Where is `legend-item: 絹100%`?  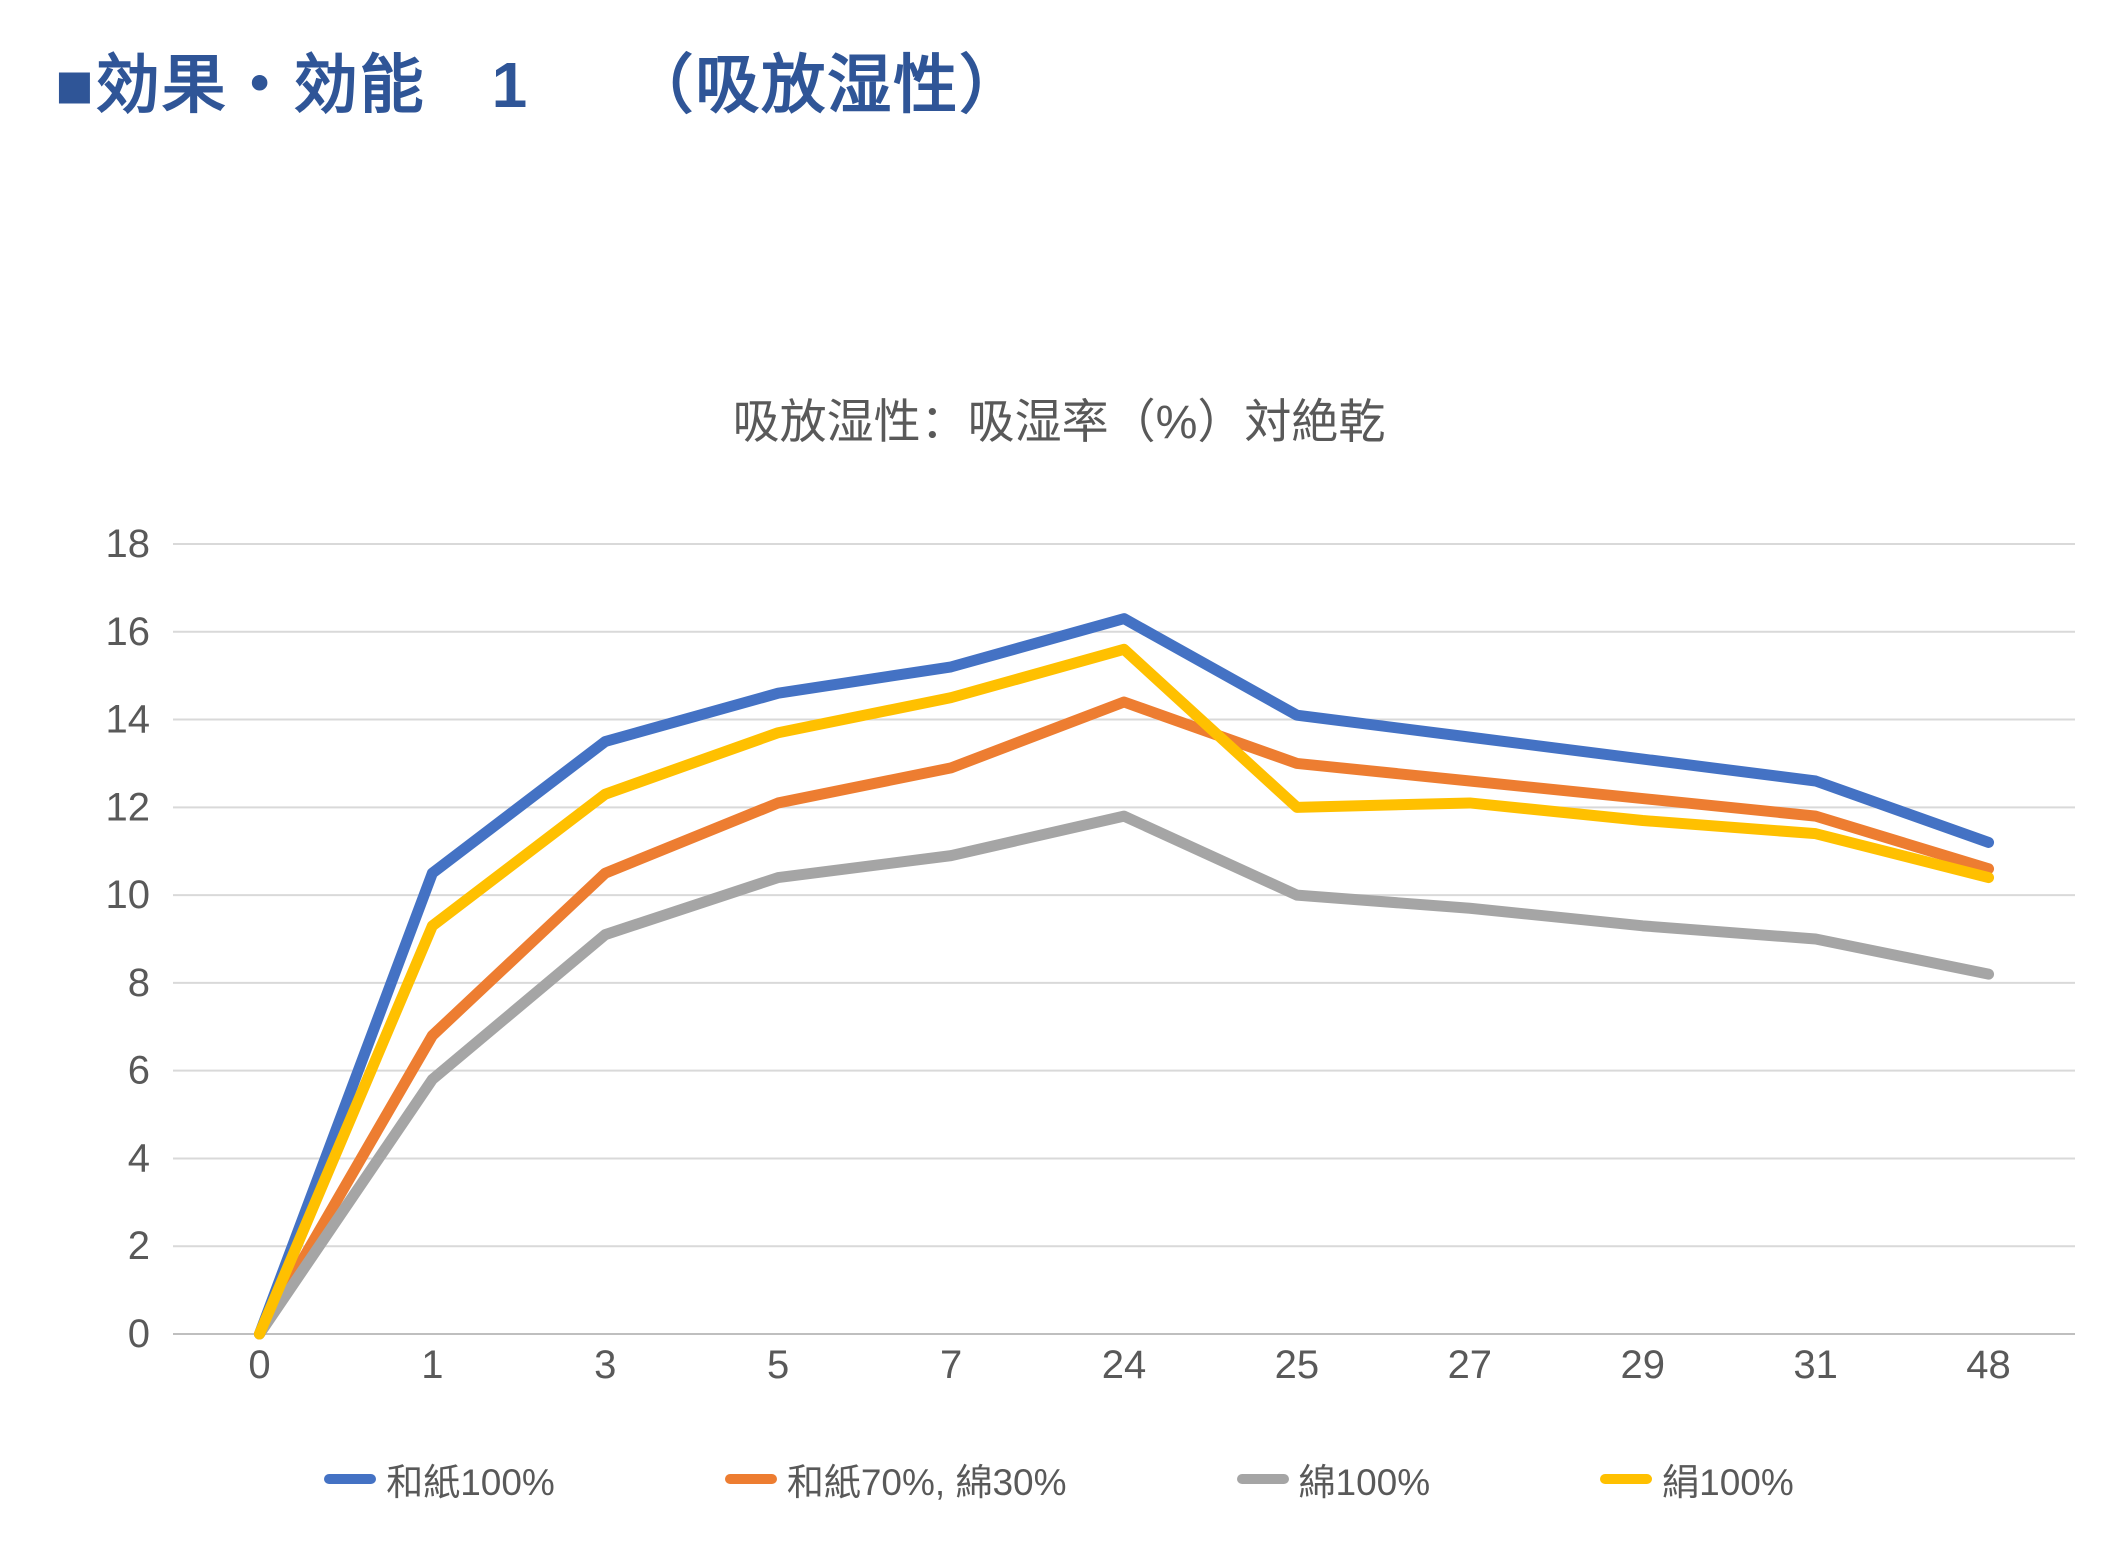
legend-item: 絹100% is located at coordinates (1697, 1479).